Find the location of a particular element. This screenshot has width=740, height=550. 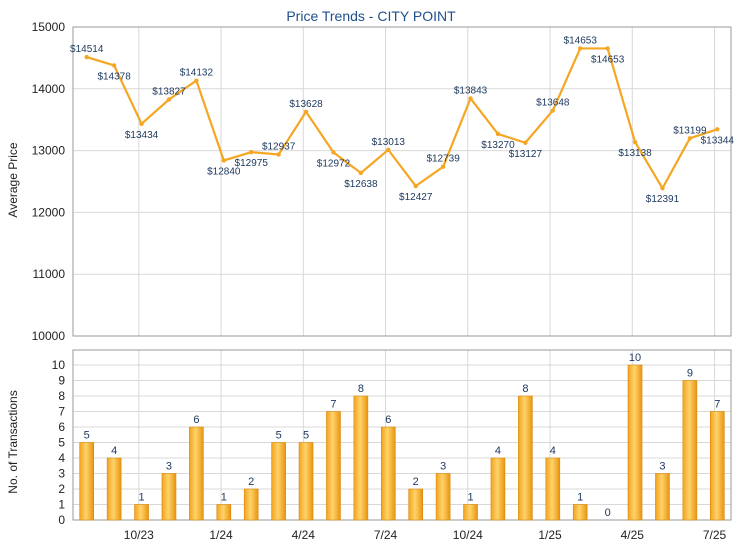

x-tick-label: 4/24 is located at coordinates (304, 535).